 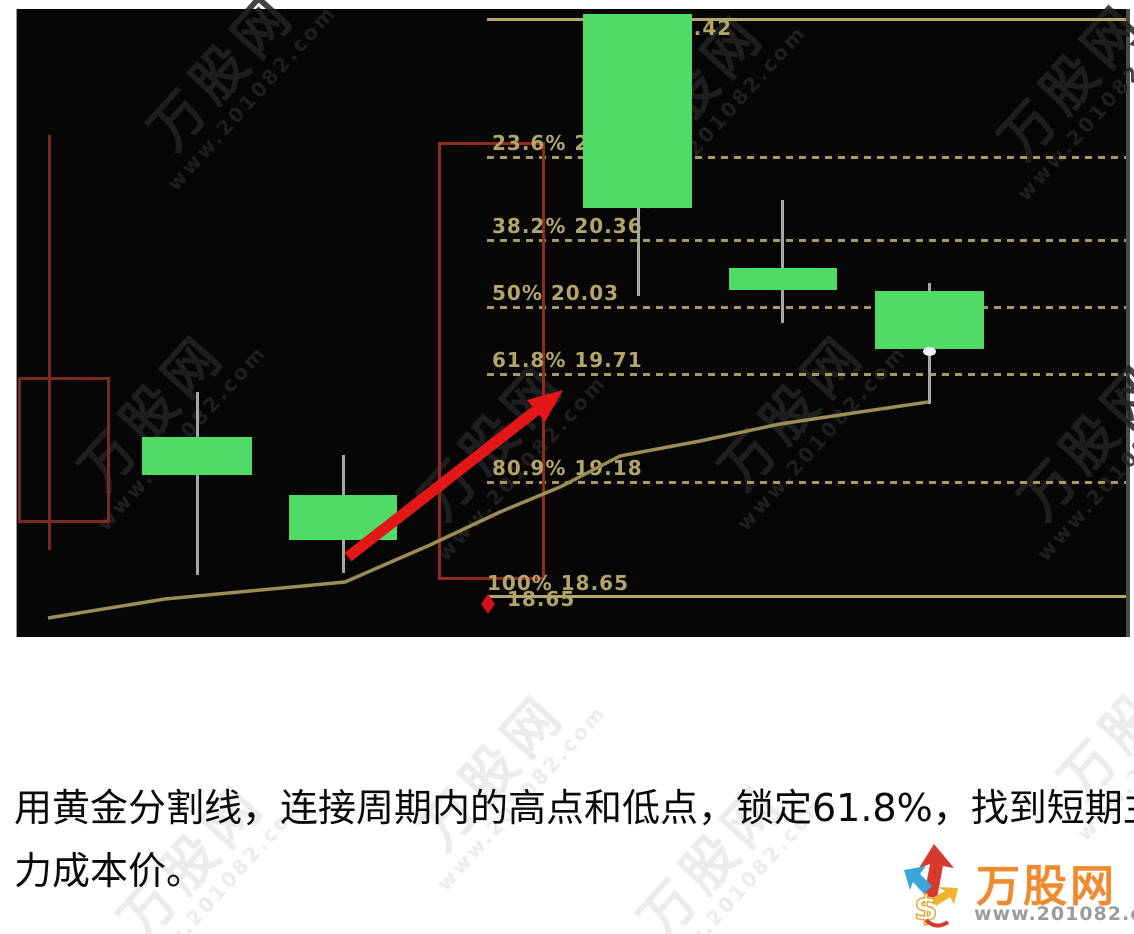 I want to click on logo-blue-arrow, so click(x=918, y=880).